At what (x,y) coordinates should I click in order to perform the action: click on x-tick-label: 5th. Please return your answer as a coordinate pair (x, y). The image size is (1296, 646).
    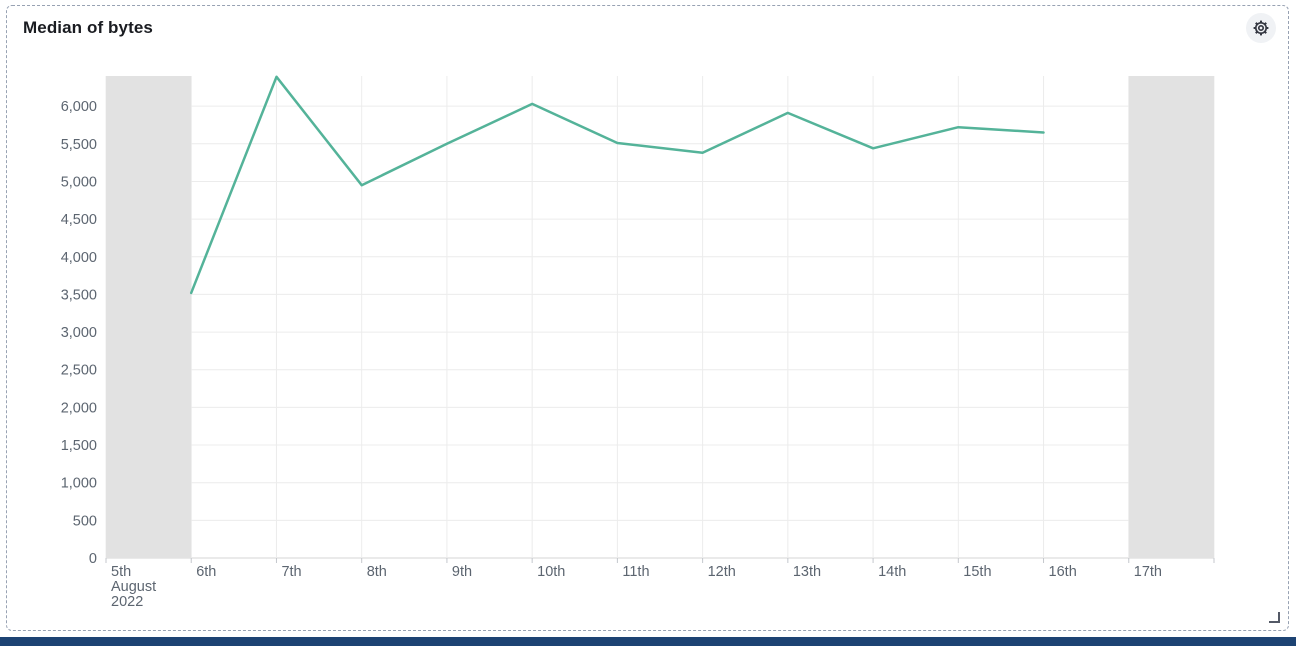
    Looking at the image, I should click on (121, 572).